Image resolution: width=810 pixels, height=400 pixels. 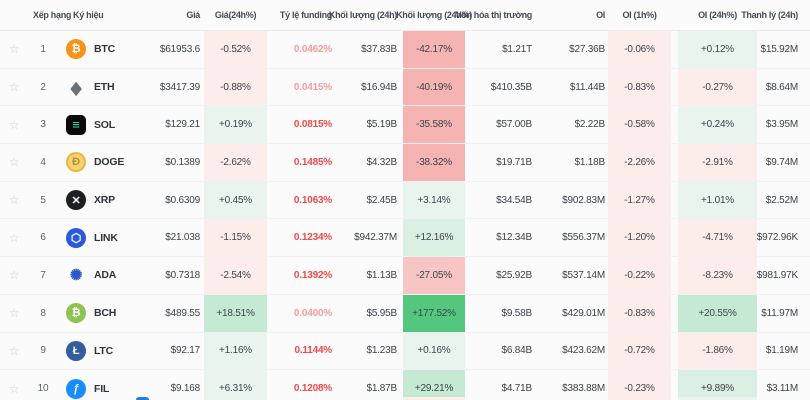 What do you see at coordinates (102, 388) in the screenshot?
I see `symbol-label: FIL` at bounding box center [102, 388].